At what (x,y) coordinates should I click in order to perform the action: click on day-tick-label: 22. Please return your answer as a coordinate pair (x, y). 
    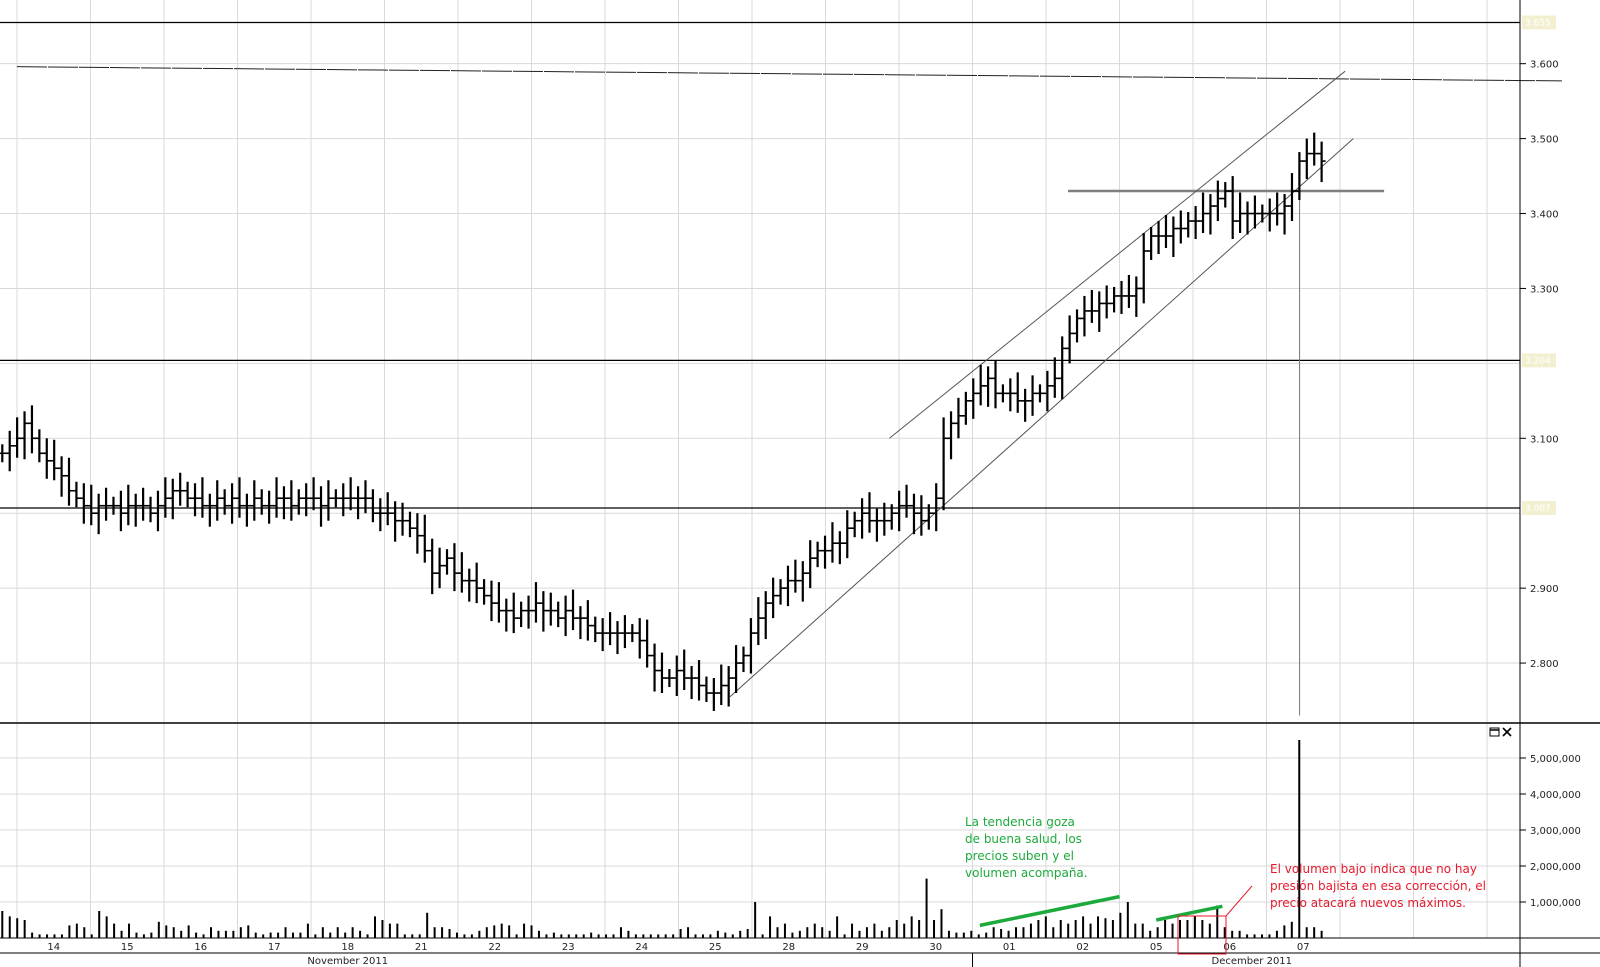
    Looking at the image, I should click on (494, 947).